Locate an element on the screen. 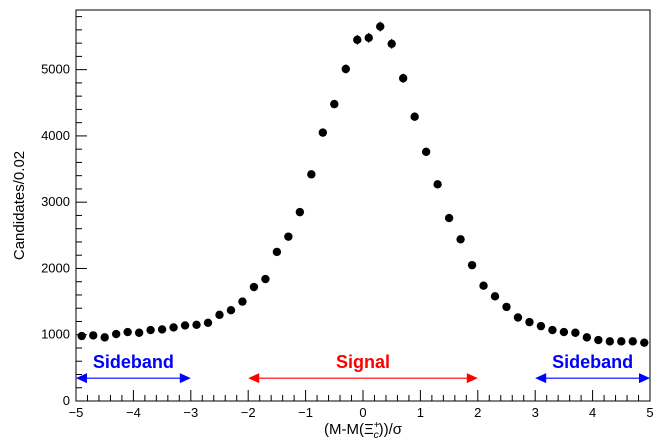  y-axis-title: Candidates/0.02 is located at coordinates (19, 205).